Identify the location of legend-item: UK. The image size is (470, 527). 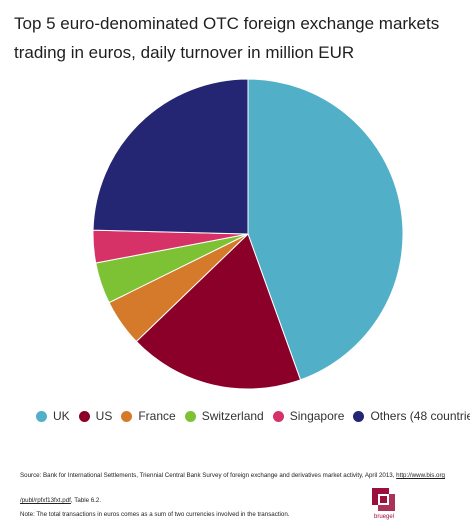
(53, 416).